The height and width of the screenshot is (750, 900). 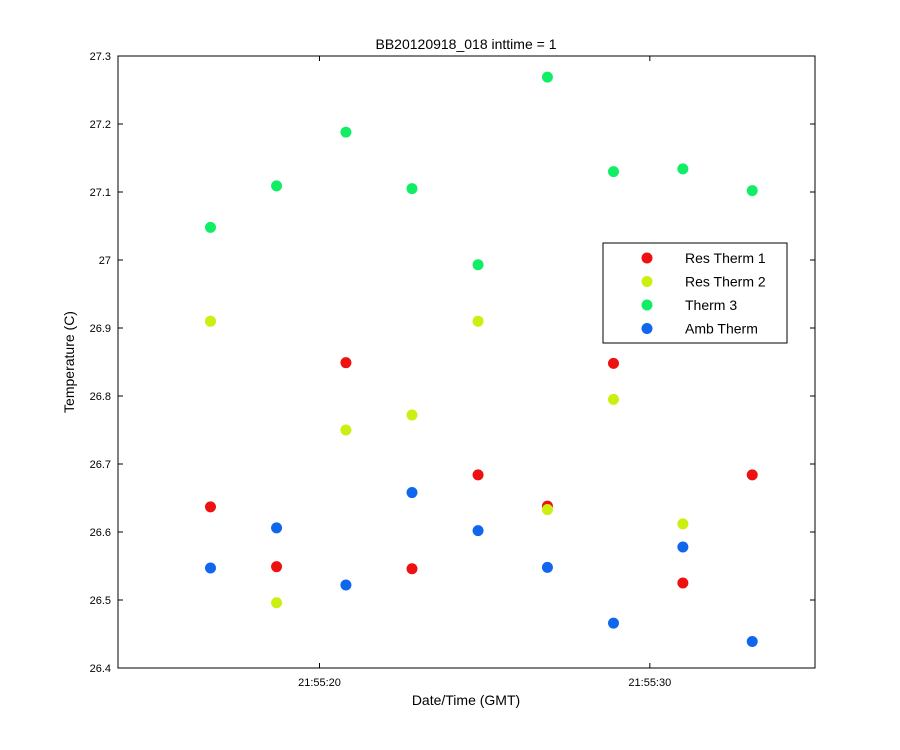 What do you see at coordinates (105, 261) in the screenshot?
I see `y-tick-label: 27` at bounding box center [105, 261].